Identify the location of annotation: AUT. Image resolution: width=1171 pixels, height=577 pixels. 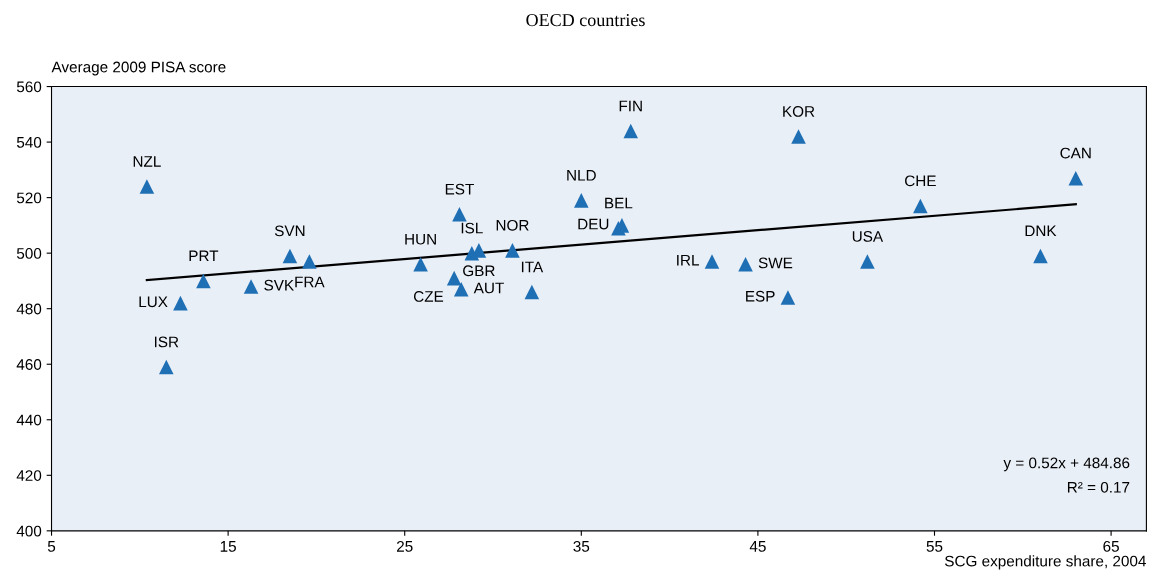
(488, 288).